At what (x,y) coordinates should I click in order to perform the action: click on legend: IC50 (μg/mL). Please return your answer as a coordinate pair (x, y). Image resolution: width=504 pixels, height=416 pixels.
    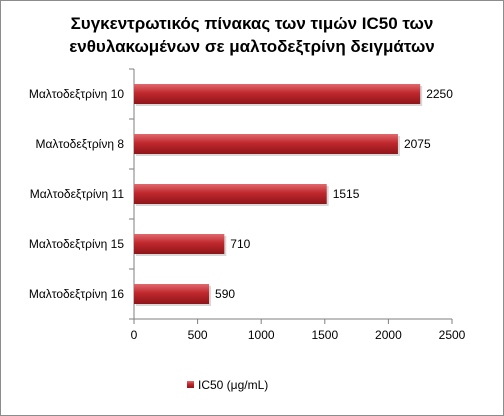
    Looking at the image, I should click on (227, 385).